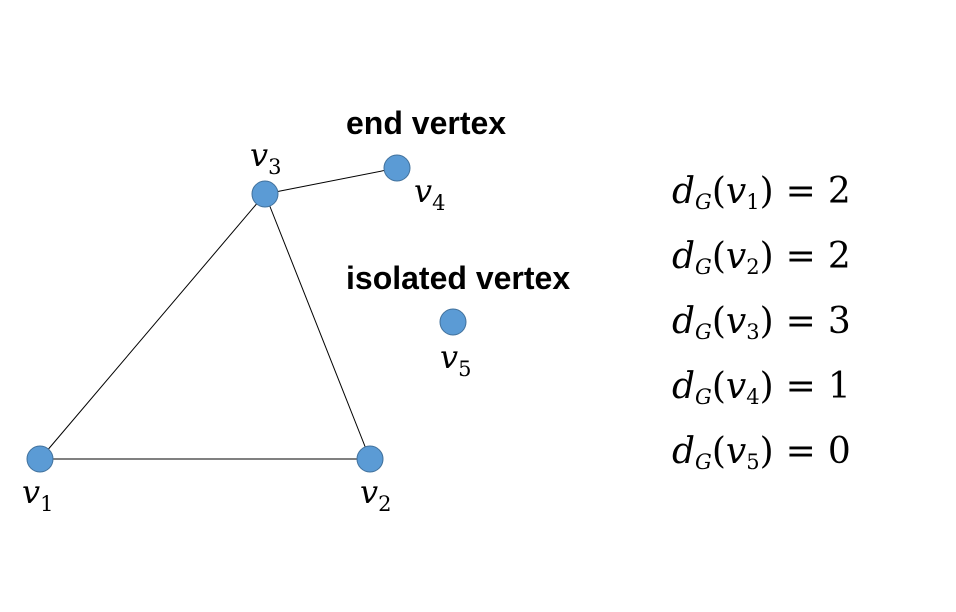 The width and height of the screenshot is (956, 612). I want to click on end-vertex-annotation: end vertex, so click(426, 123).